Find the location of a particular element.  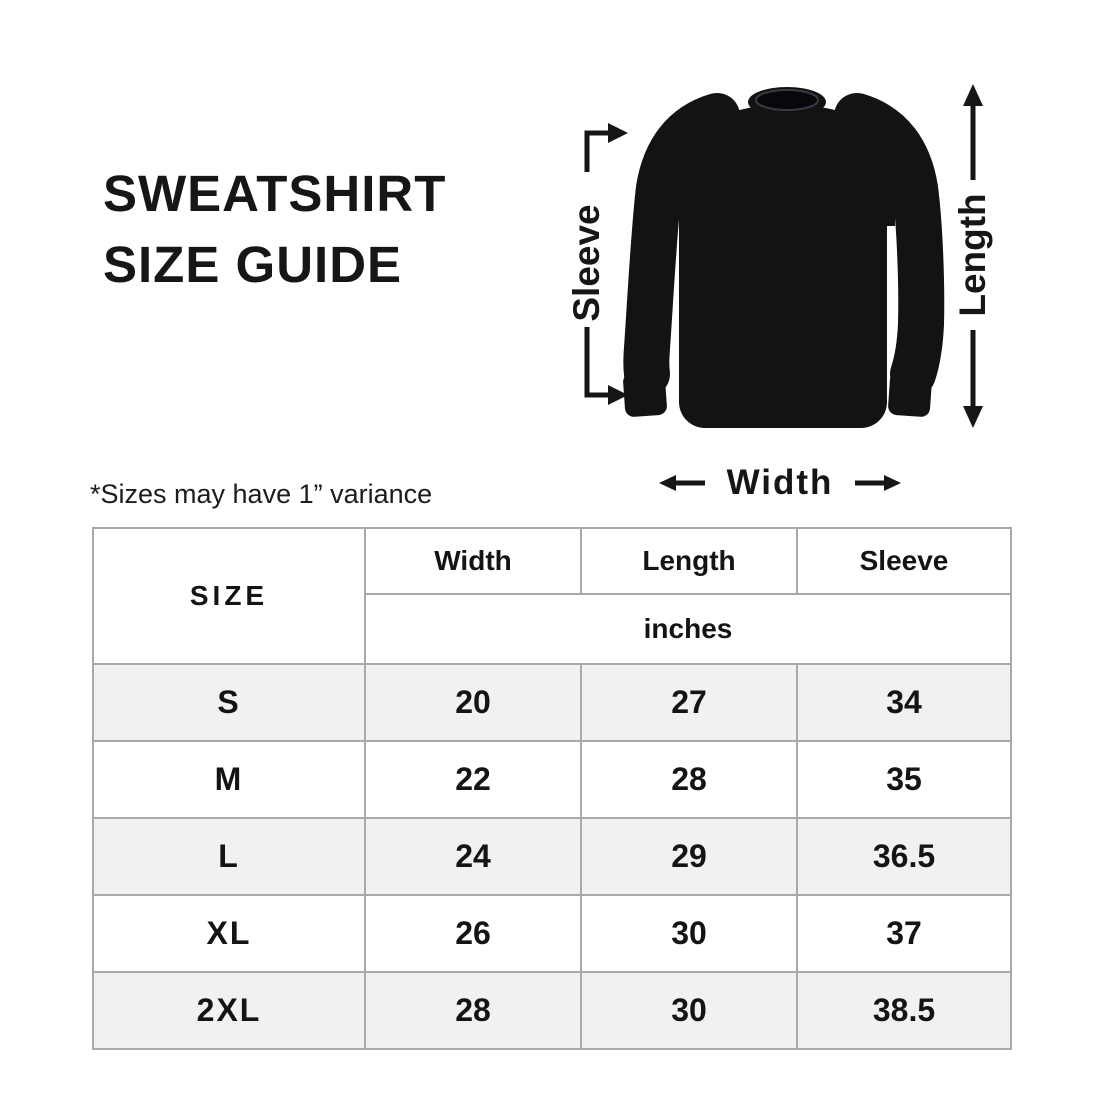

size-value: XL is located at coordinates (229, 933).